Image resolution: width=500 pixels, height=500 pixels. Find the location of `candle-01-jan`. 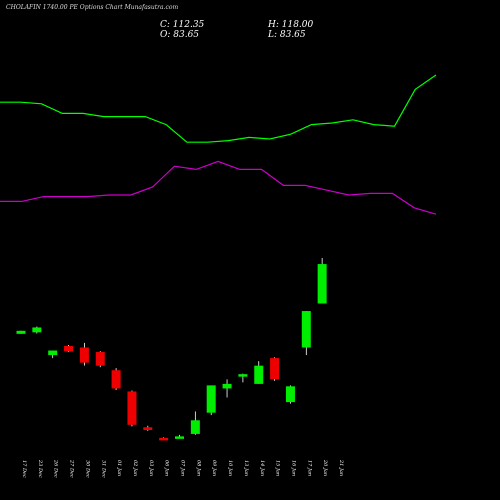

candle-01-jan is located at coordinates (116, 379).